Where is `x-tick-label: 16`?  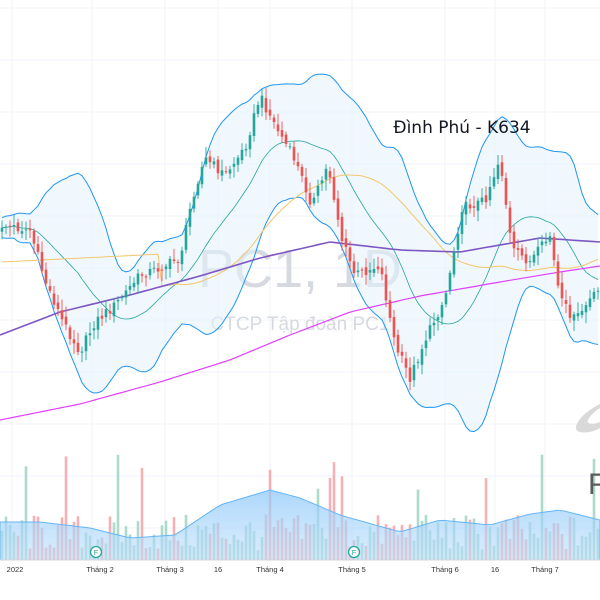
x-tick-label: 16 is located at coordinates (218, 569).